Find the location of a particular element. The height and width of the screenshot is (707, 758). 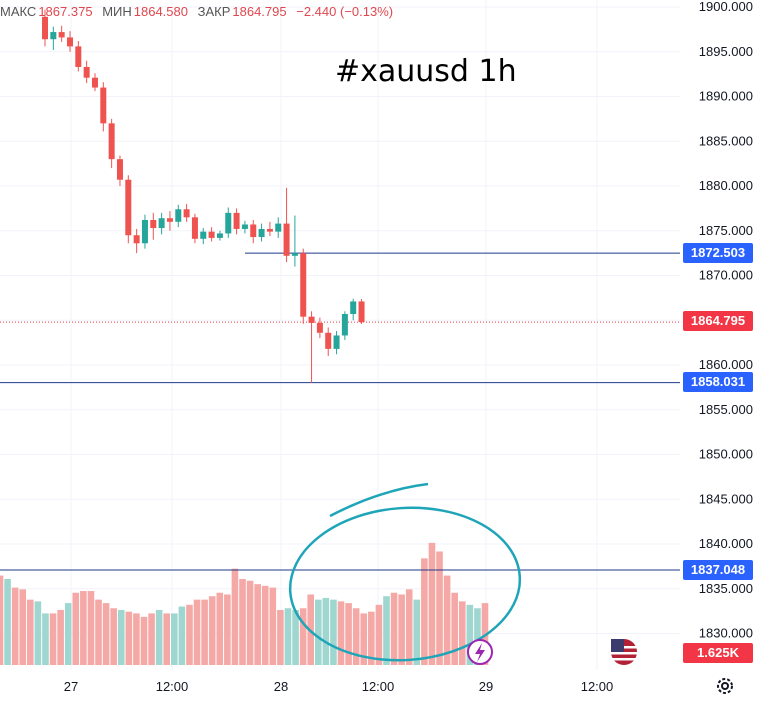

level-3-price-label: 1837.048 is located at coordinates (718, 570).